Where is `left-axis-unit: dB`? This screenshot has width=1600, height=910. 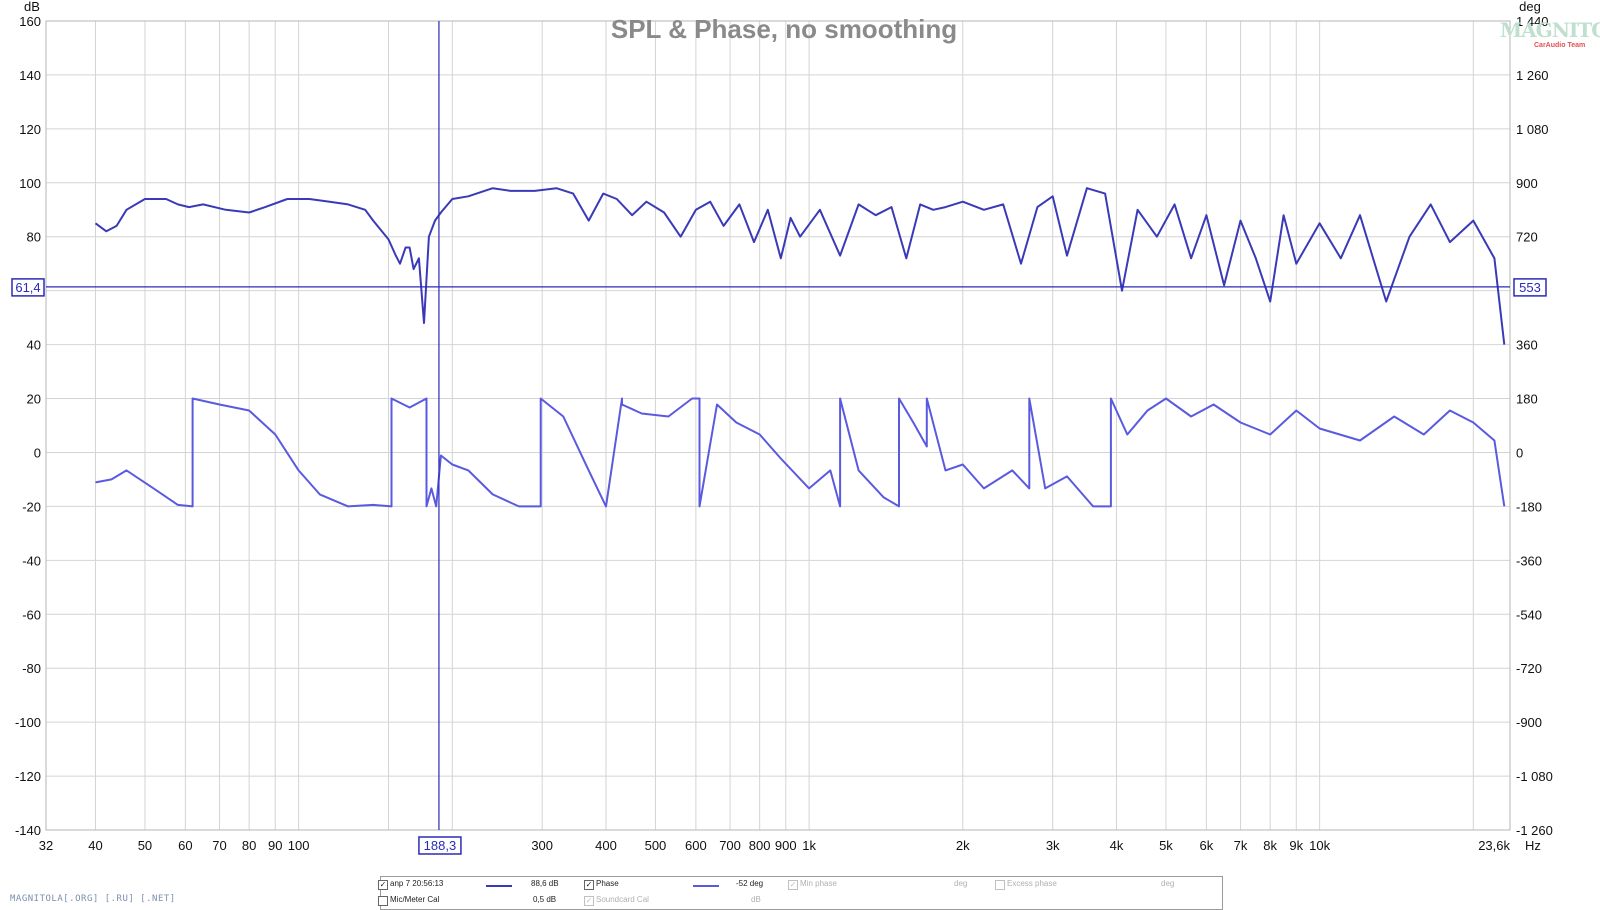 left-axis-unit: dB is located at coordinates (32, 7).